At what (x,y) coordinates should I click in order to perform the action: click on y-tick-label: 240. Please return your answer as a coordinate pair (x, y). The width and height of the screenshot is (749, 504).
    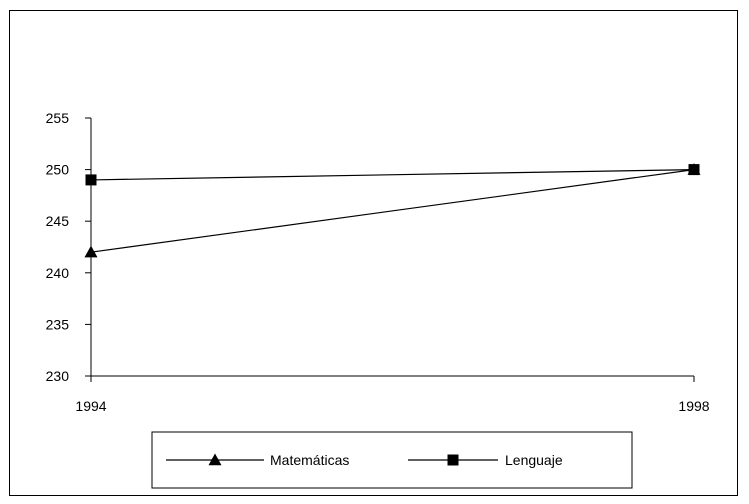
    Looking at the image, I should click on (58, 273).